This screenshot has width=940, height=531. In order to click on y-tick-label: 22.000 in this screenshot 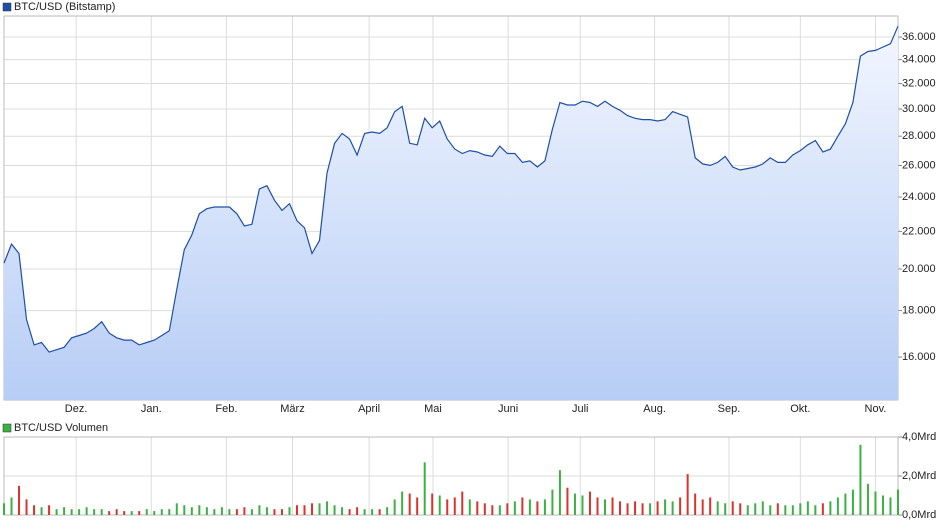, I will do `click(919, 231)`.